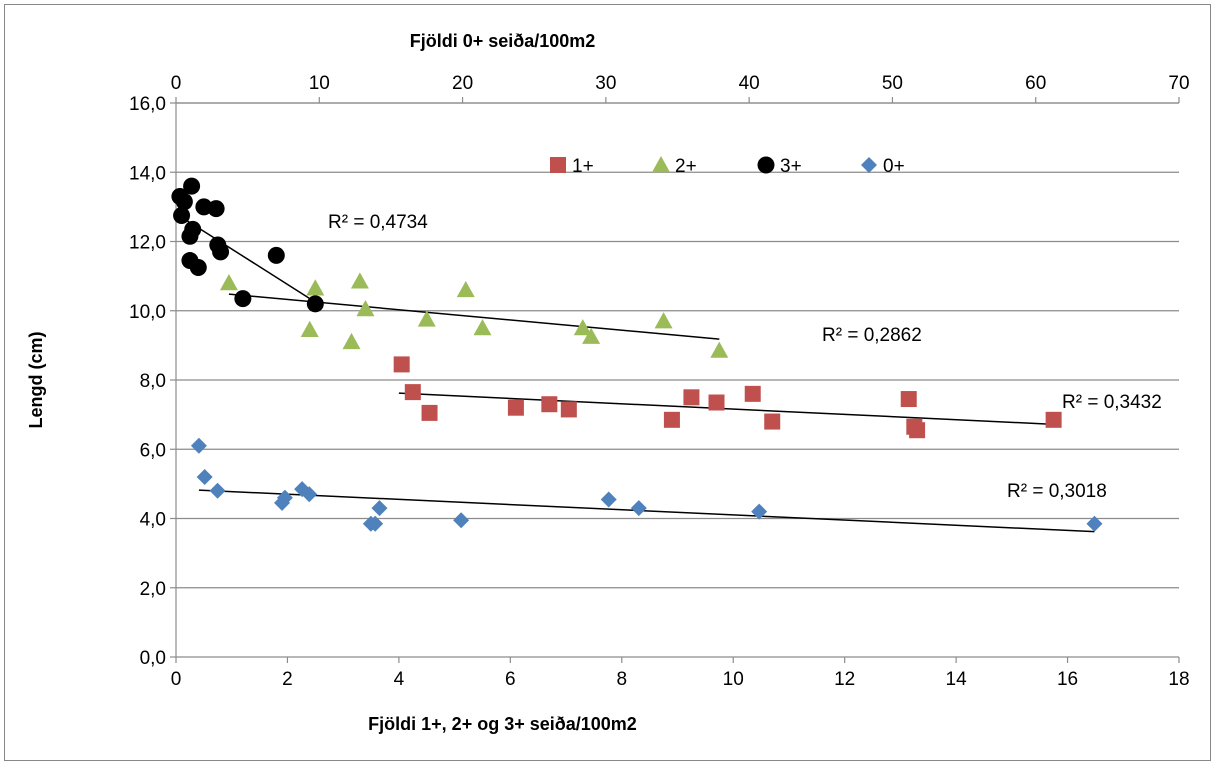  Describe the element at coordinates (621, 679) in the screenshot. I see `x-bottom-tick-label: 8` at that location.